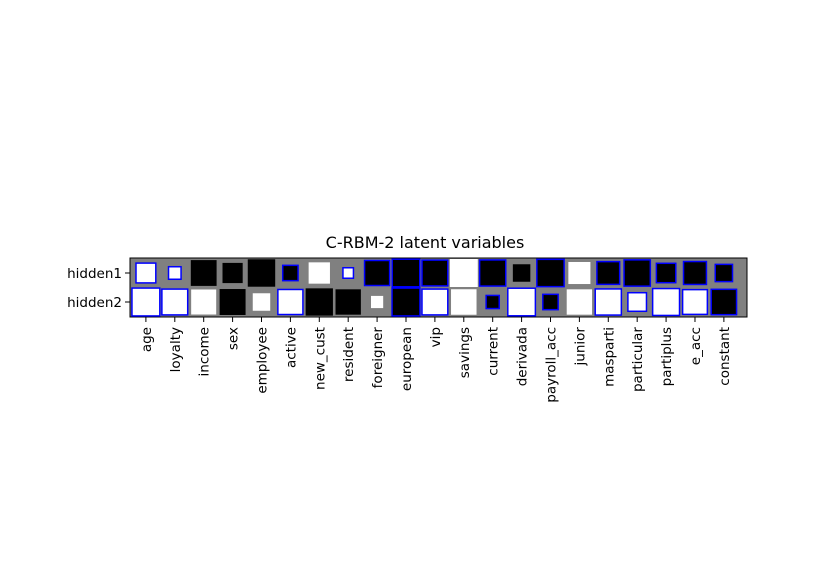 This screenshot has width=830, height=571. I want to click on hinton-square-hidden2-active, so click(290, 302).